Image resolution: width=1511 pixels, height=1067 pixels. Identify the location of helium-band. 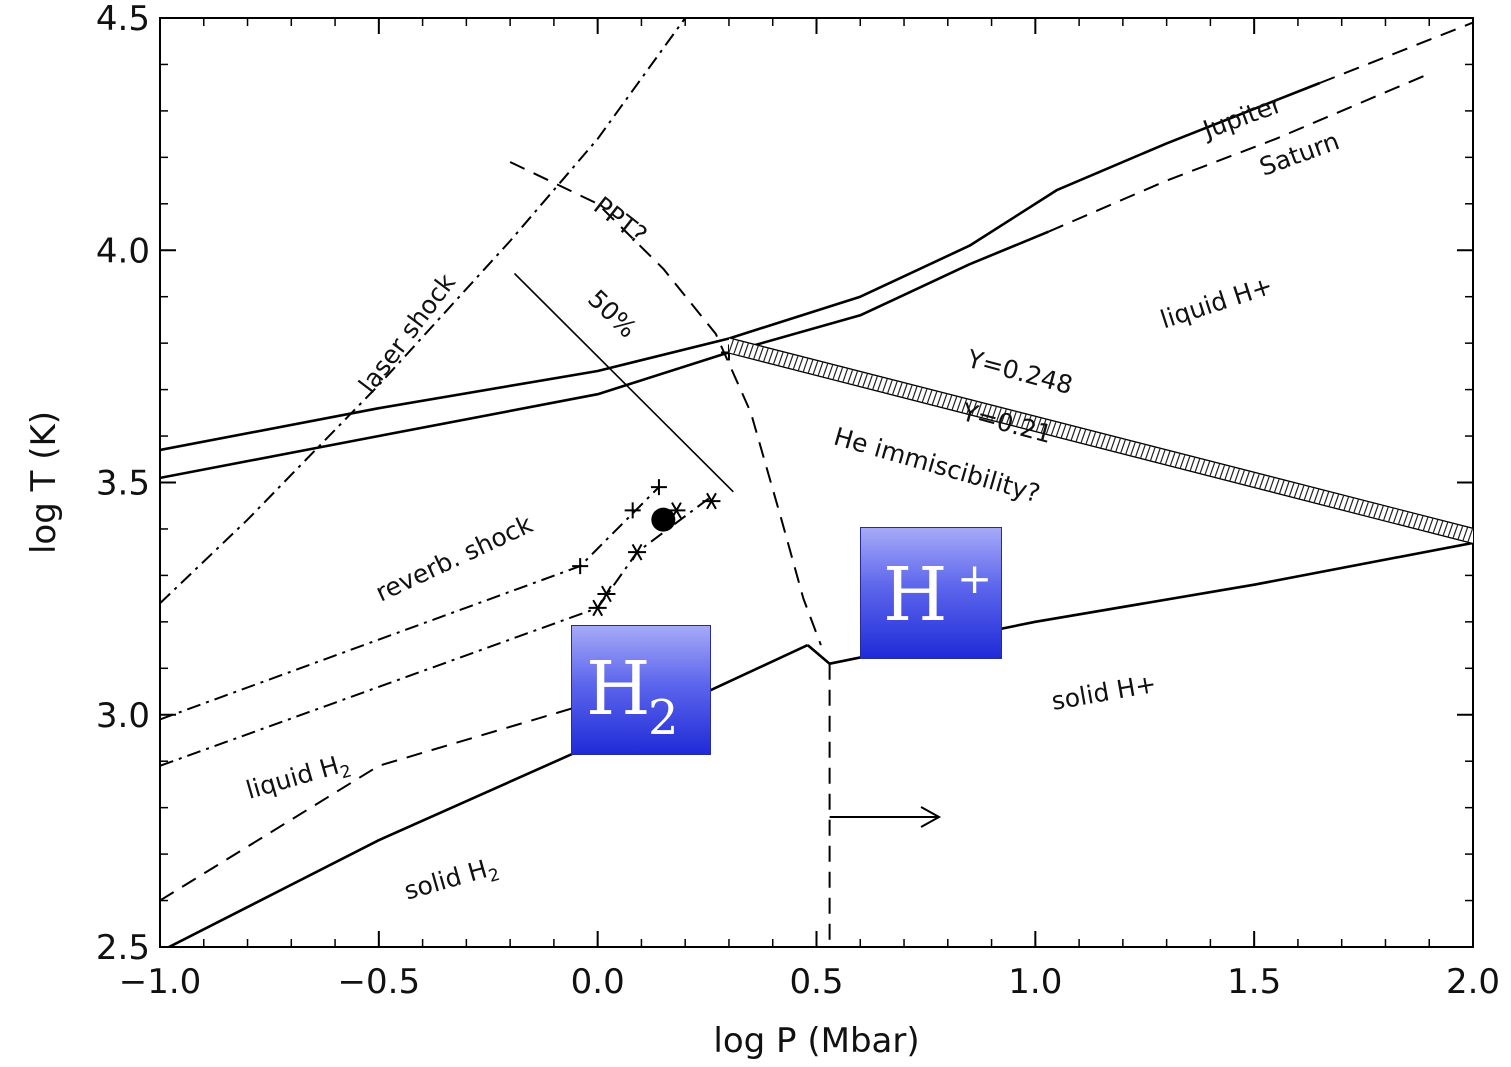
(1100, 440).